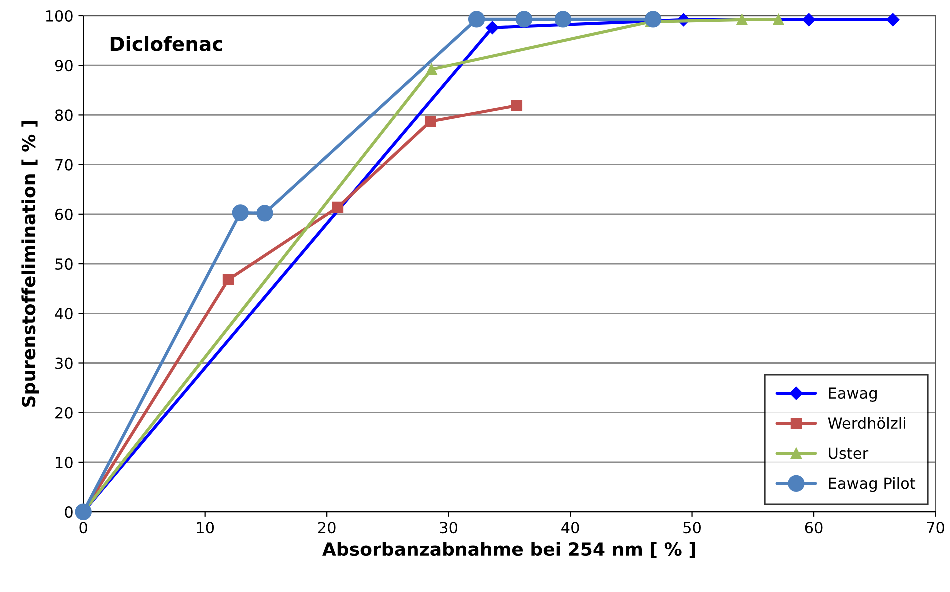 The image size is (950, 592). What do you see at coordinates (205, 528) in the screenshot?
I see `x-tick-label: 10` at bounding box center [205, 528].